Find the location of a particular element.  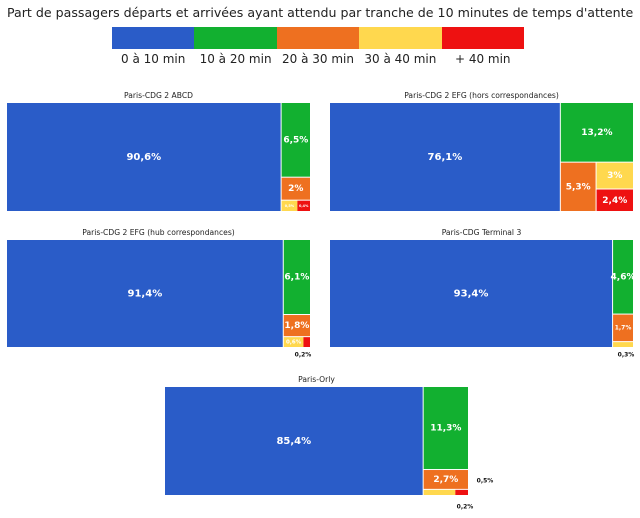

data-label-40-plus: 0,4% is located at coordinates (304, 206).